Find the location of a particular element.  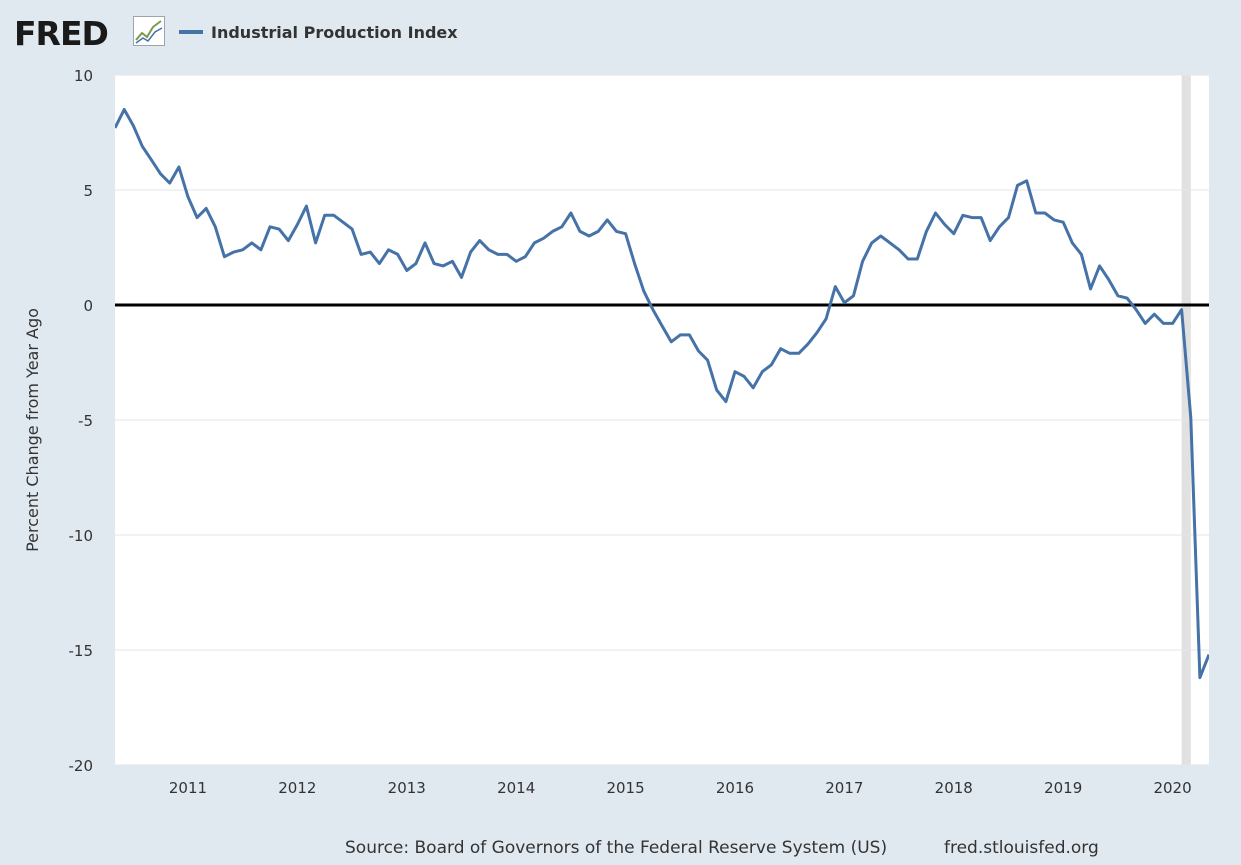

legend-label: Industrial Production Index is located at coordinates (334, 32).